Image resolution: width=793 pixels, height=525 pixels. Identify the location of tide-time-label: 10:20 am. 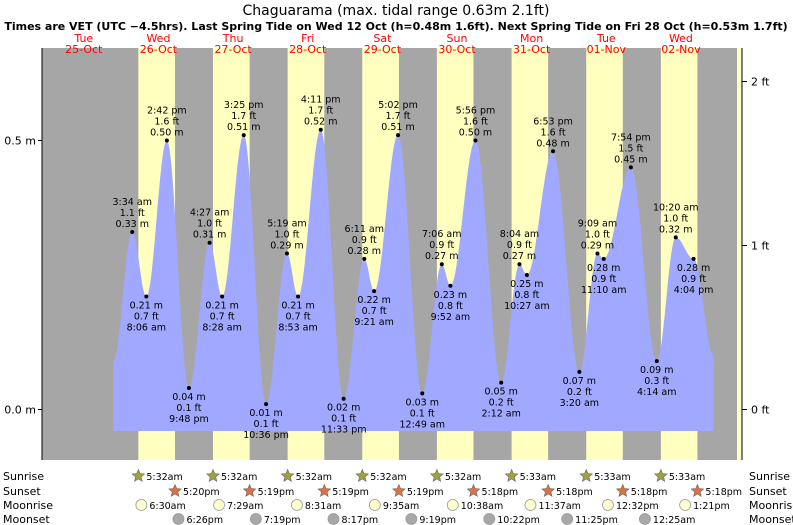
(675, 207).